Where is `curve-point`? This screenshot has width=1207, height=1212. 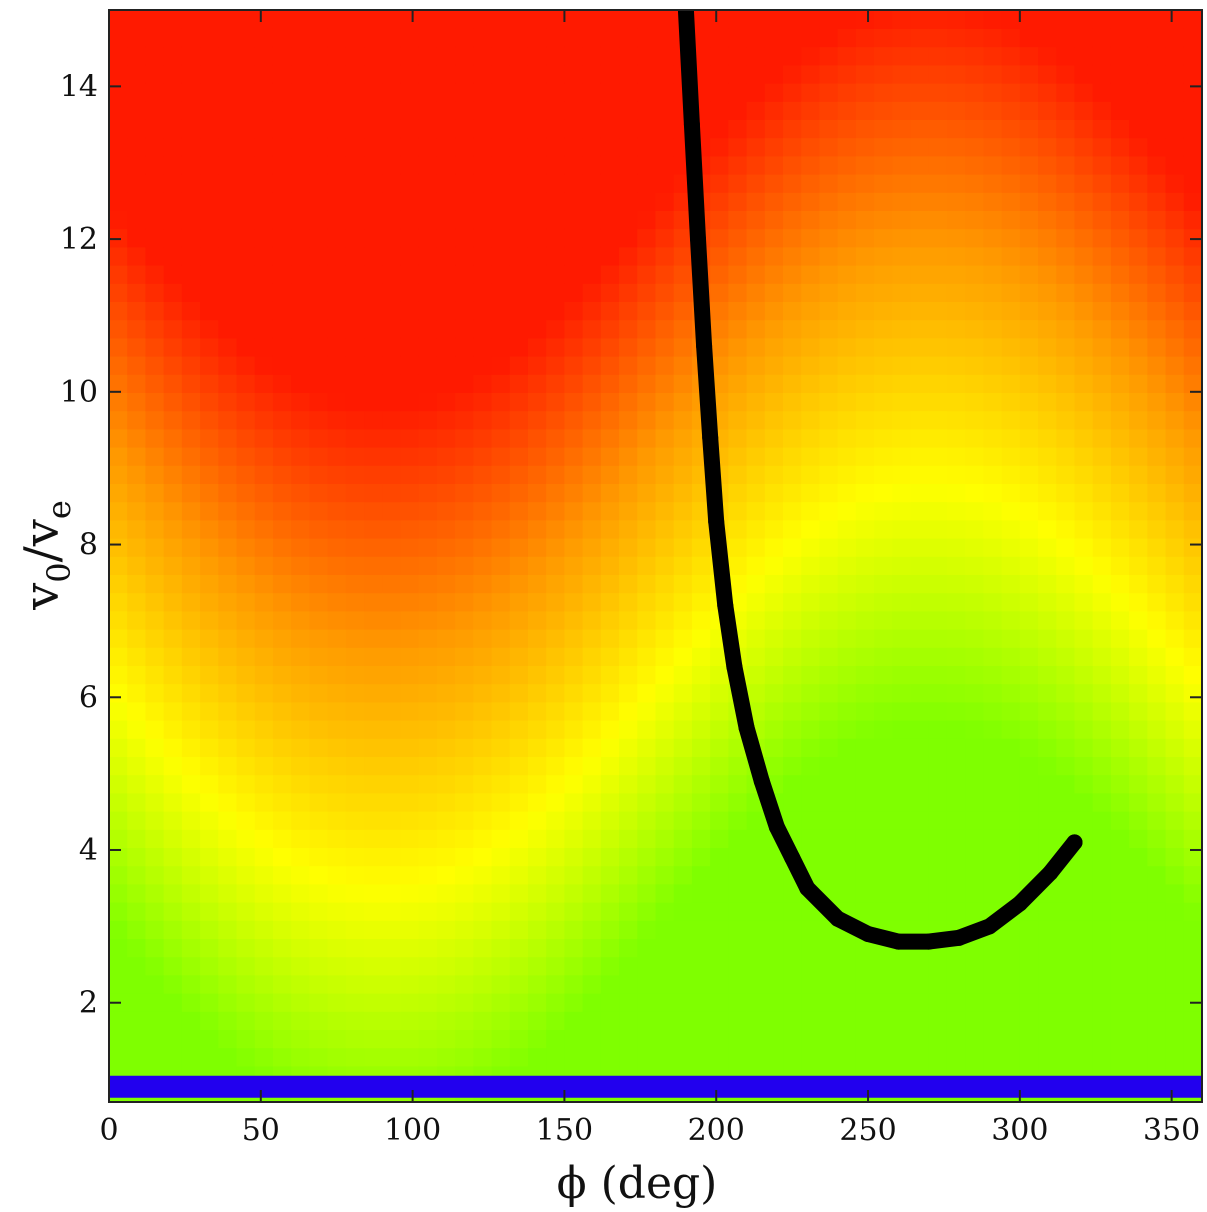
curve-point is located at coordinates (704, 346).